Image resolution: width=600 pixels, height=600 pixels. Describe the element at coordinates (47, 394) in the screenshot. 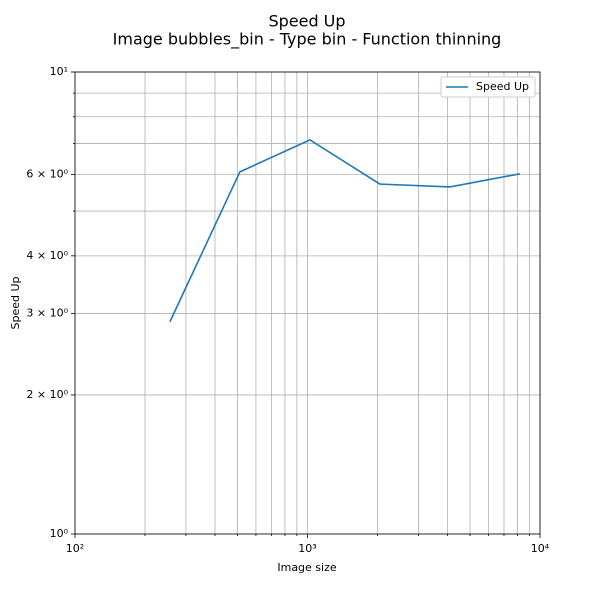

I see `y-tick-label: 2 × 10⁰` at that location.